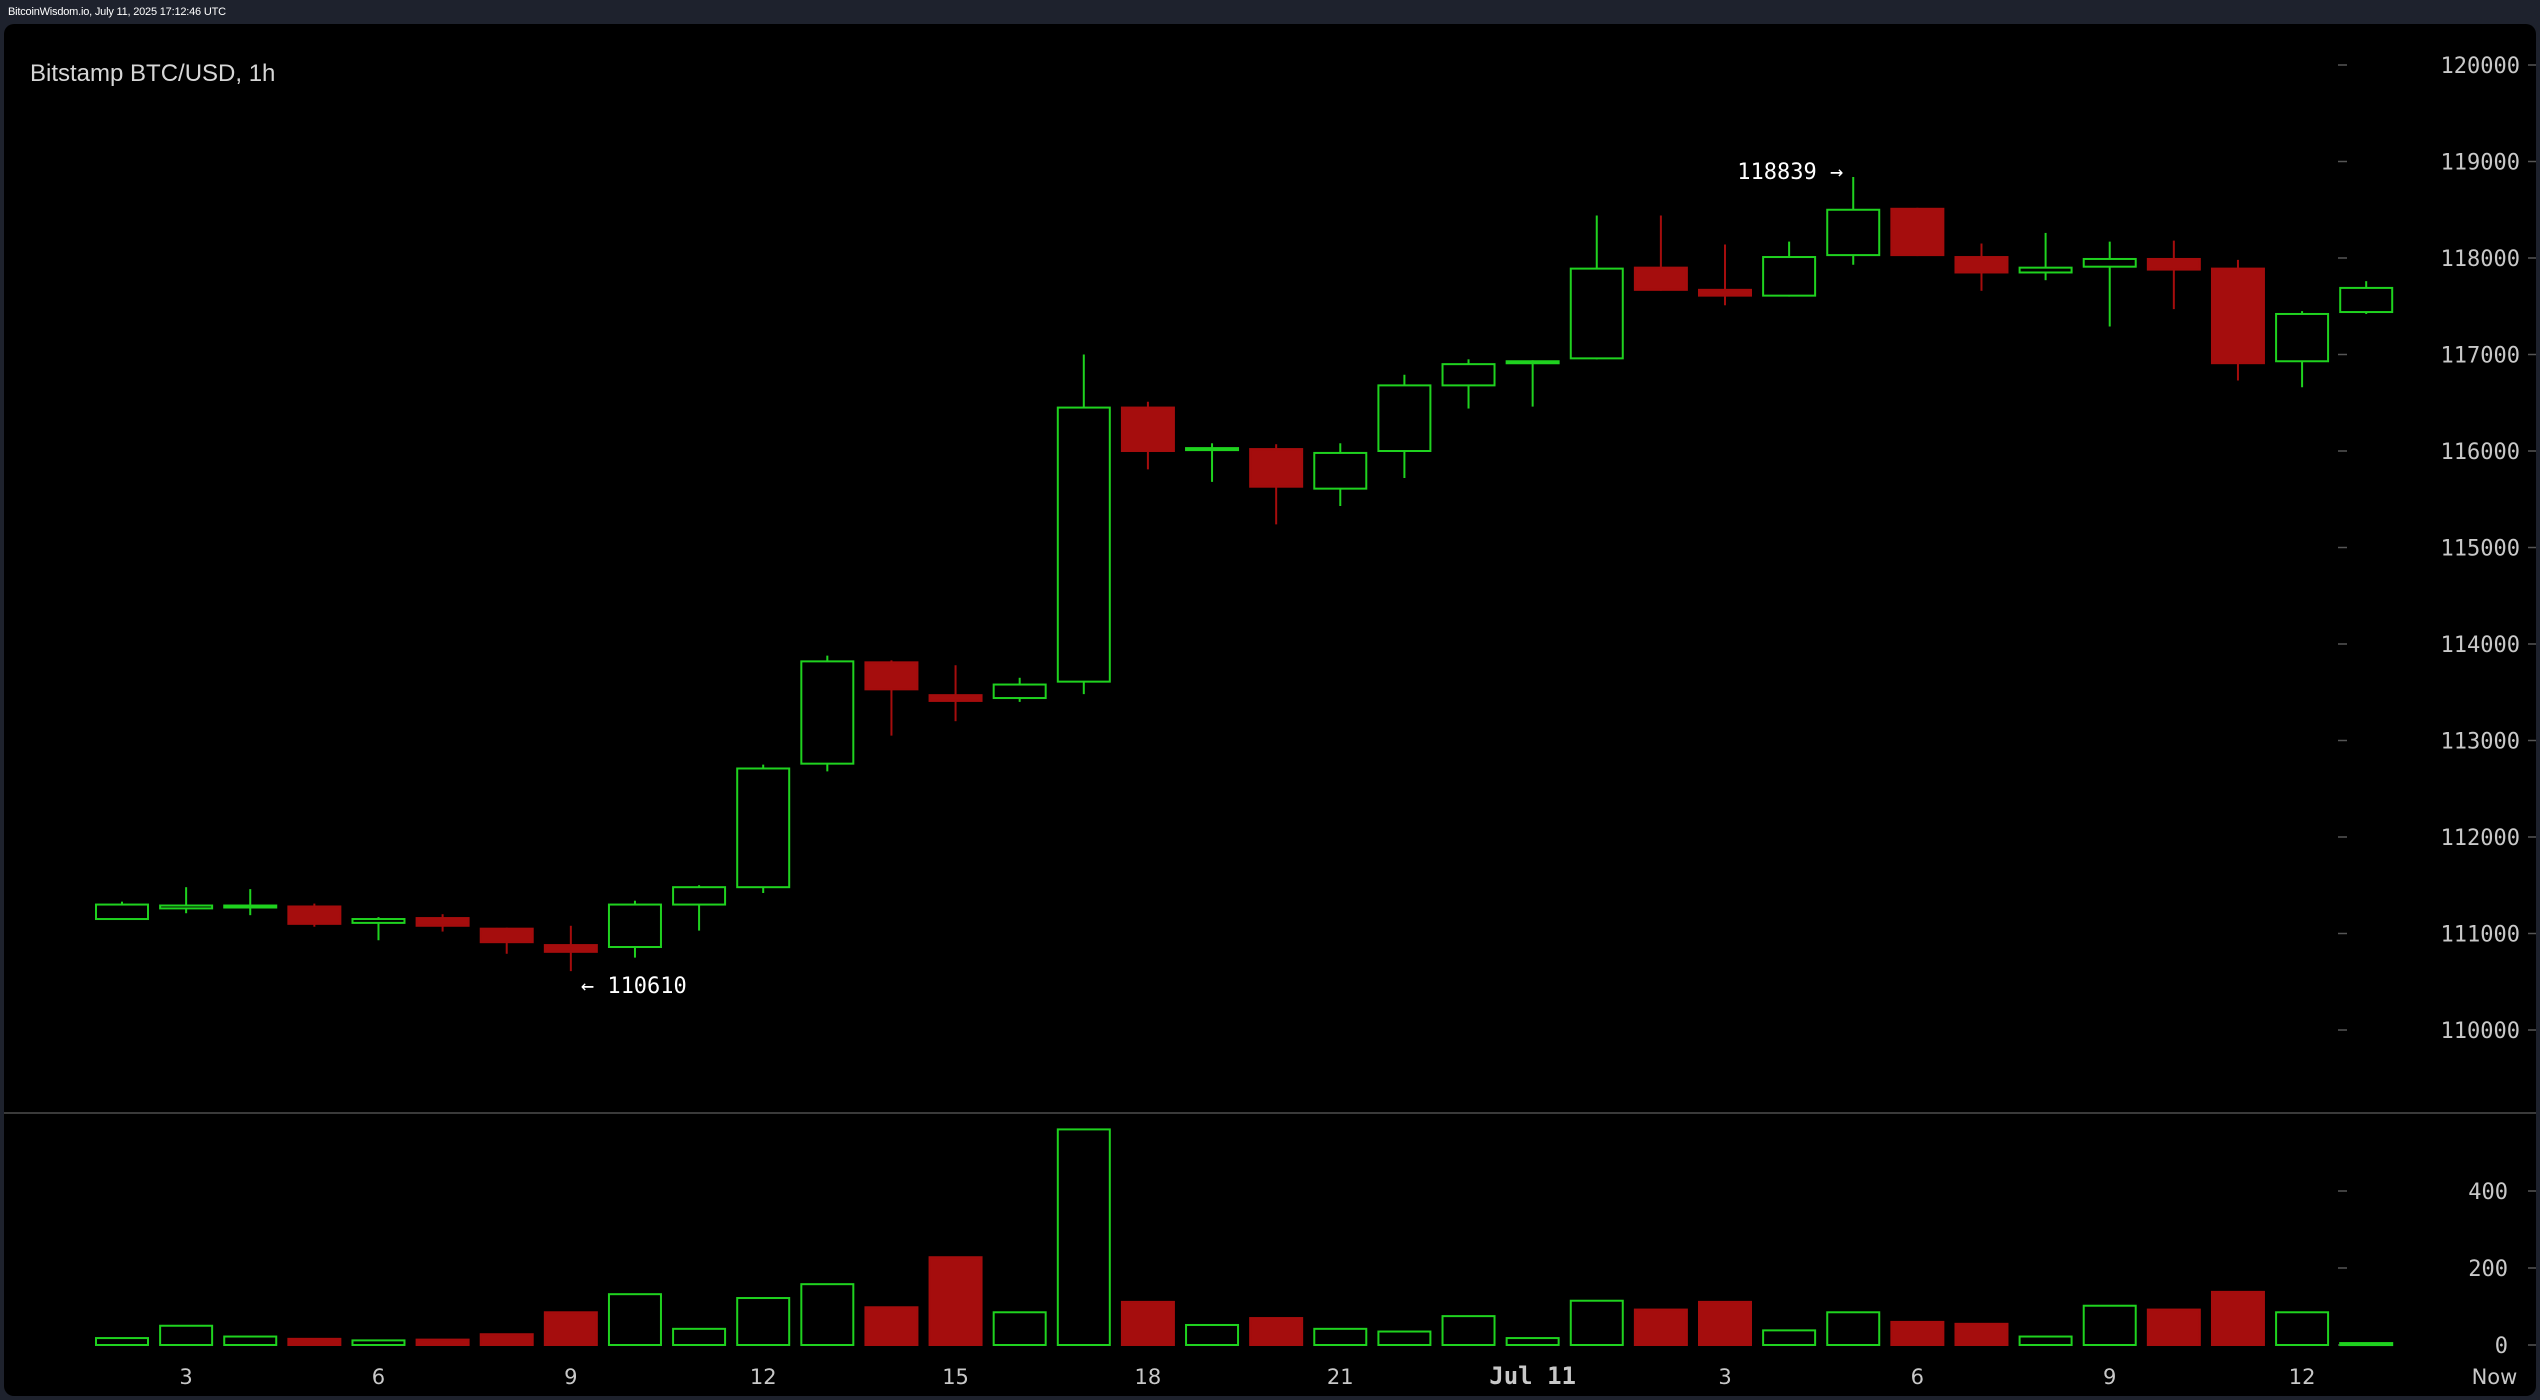 This screenshot has width=2540, height=1400. I want to click on price-extreme-label: 118839 →, so click(1790, 172).